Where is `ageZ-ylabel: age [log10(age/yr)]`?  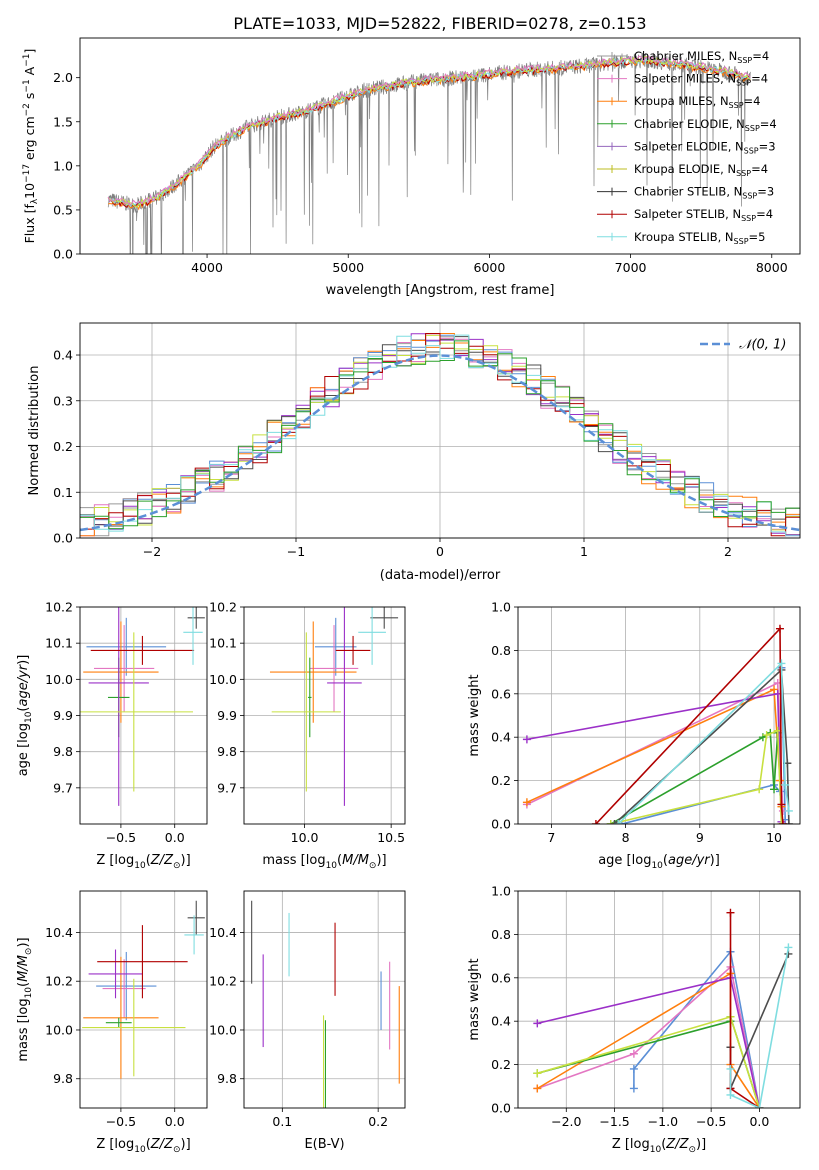 ageZ-ylabel: age [log10(age/yr)] is located at coordinates (25, 716).